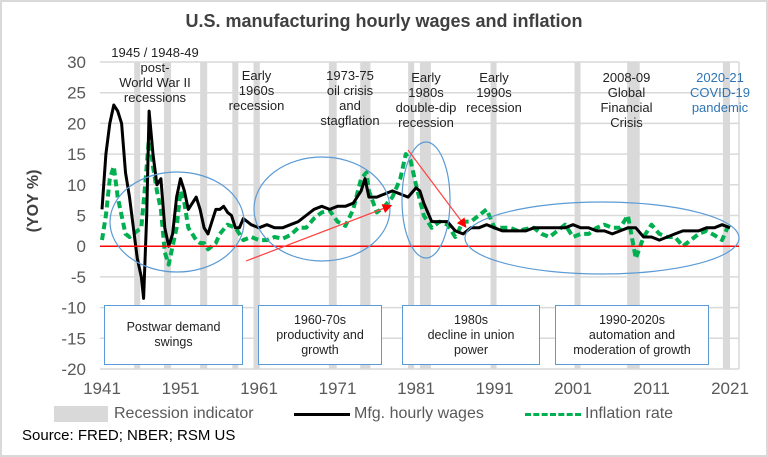 The height and width of the screenshot is (457, 768). What do you see at coordinates (181, 388) in the screenshot?
I see `x-tick-label: 1951` at bounding box center [181, 388].